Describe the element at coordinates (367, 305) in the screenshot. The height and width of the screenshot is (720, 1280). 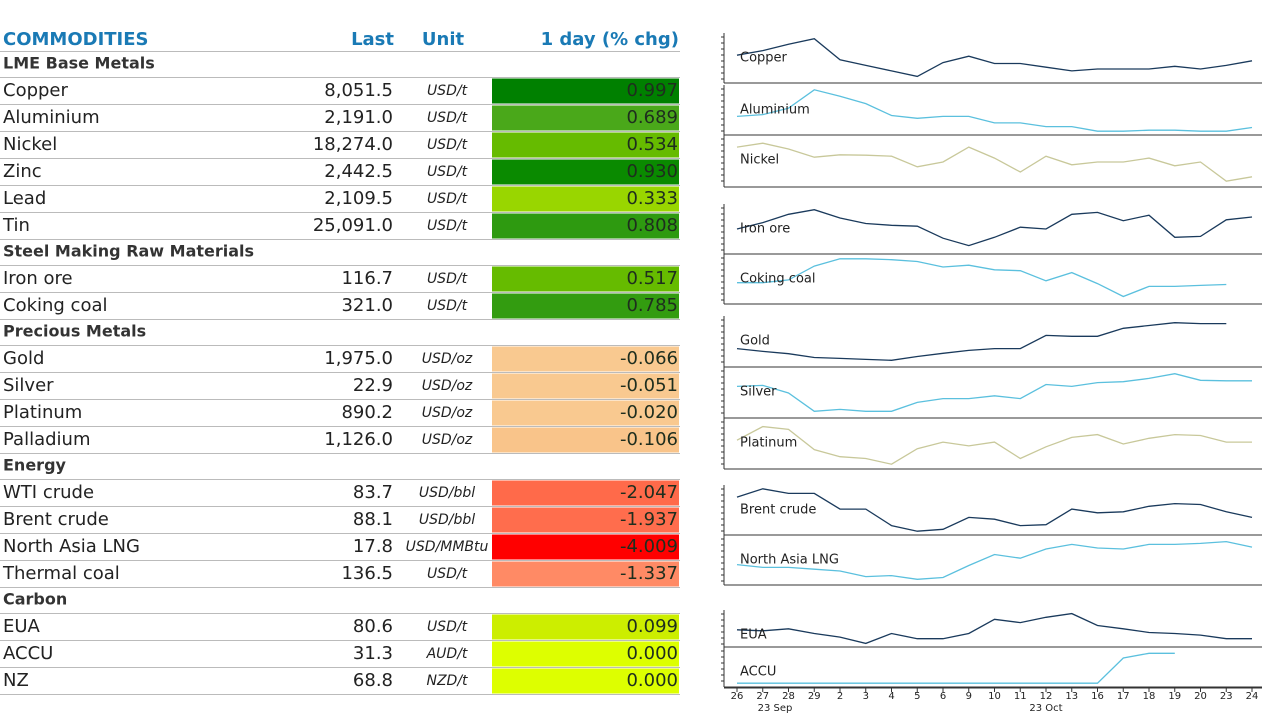
I see `last-price: 321.0` at that location.